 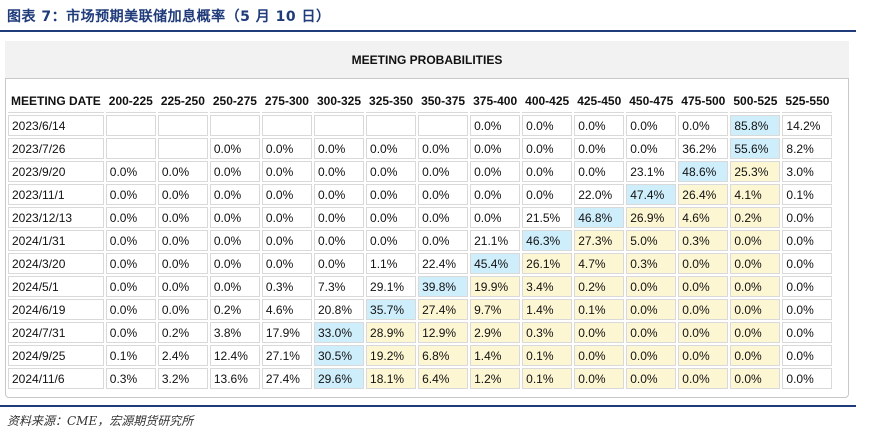 What do you see at coordinates (495, 240) in the screenshot?
I see `probability-cell: 21.1%` at bounding box center [495, 240].